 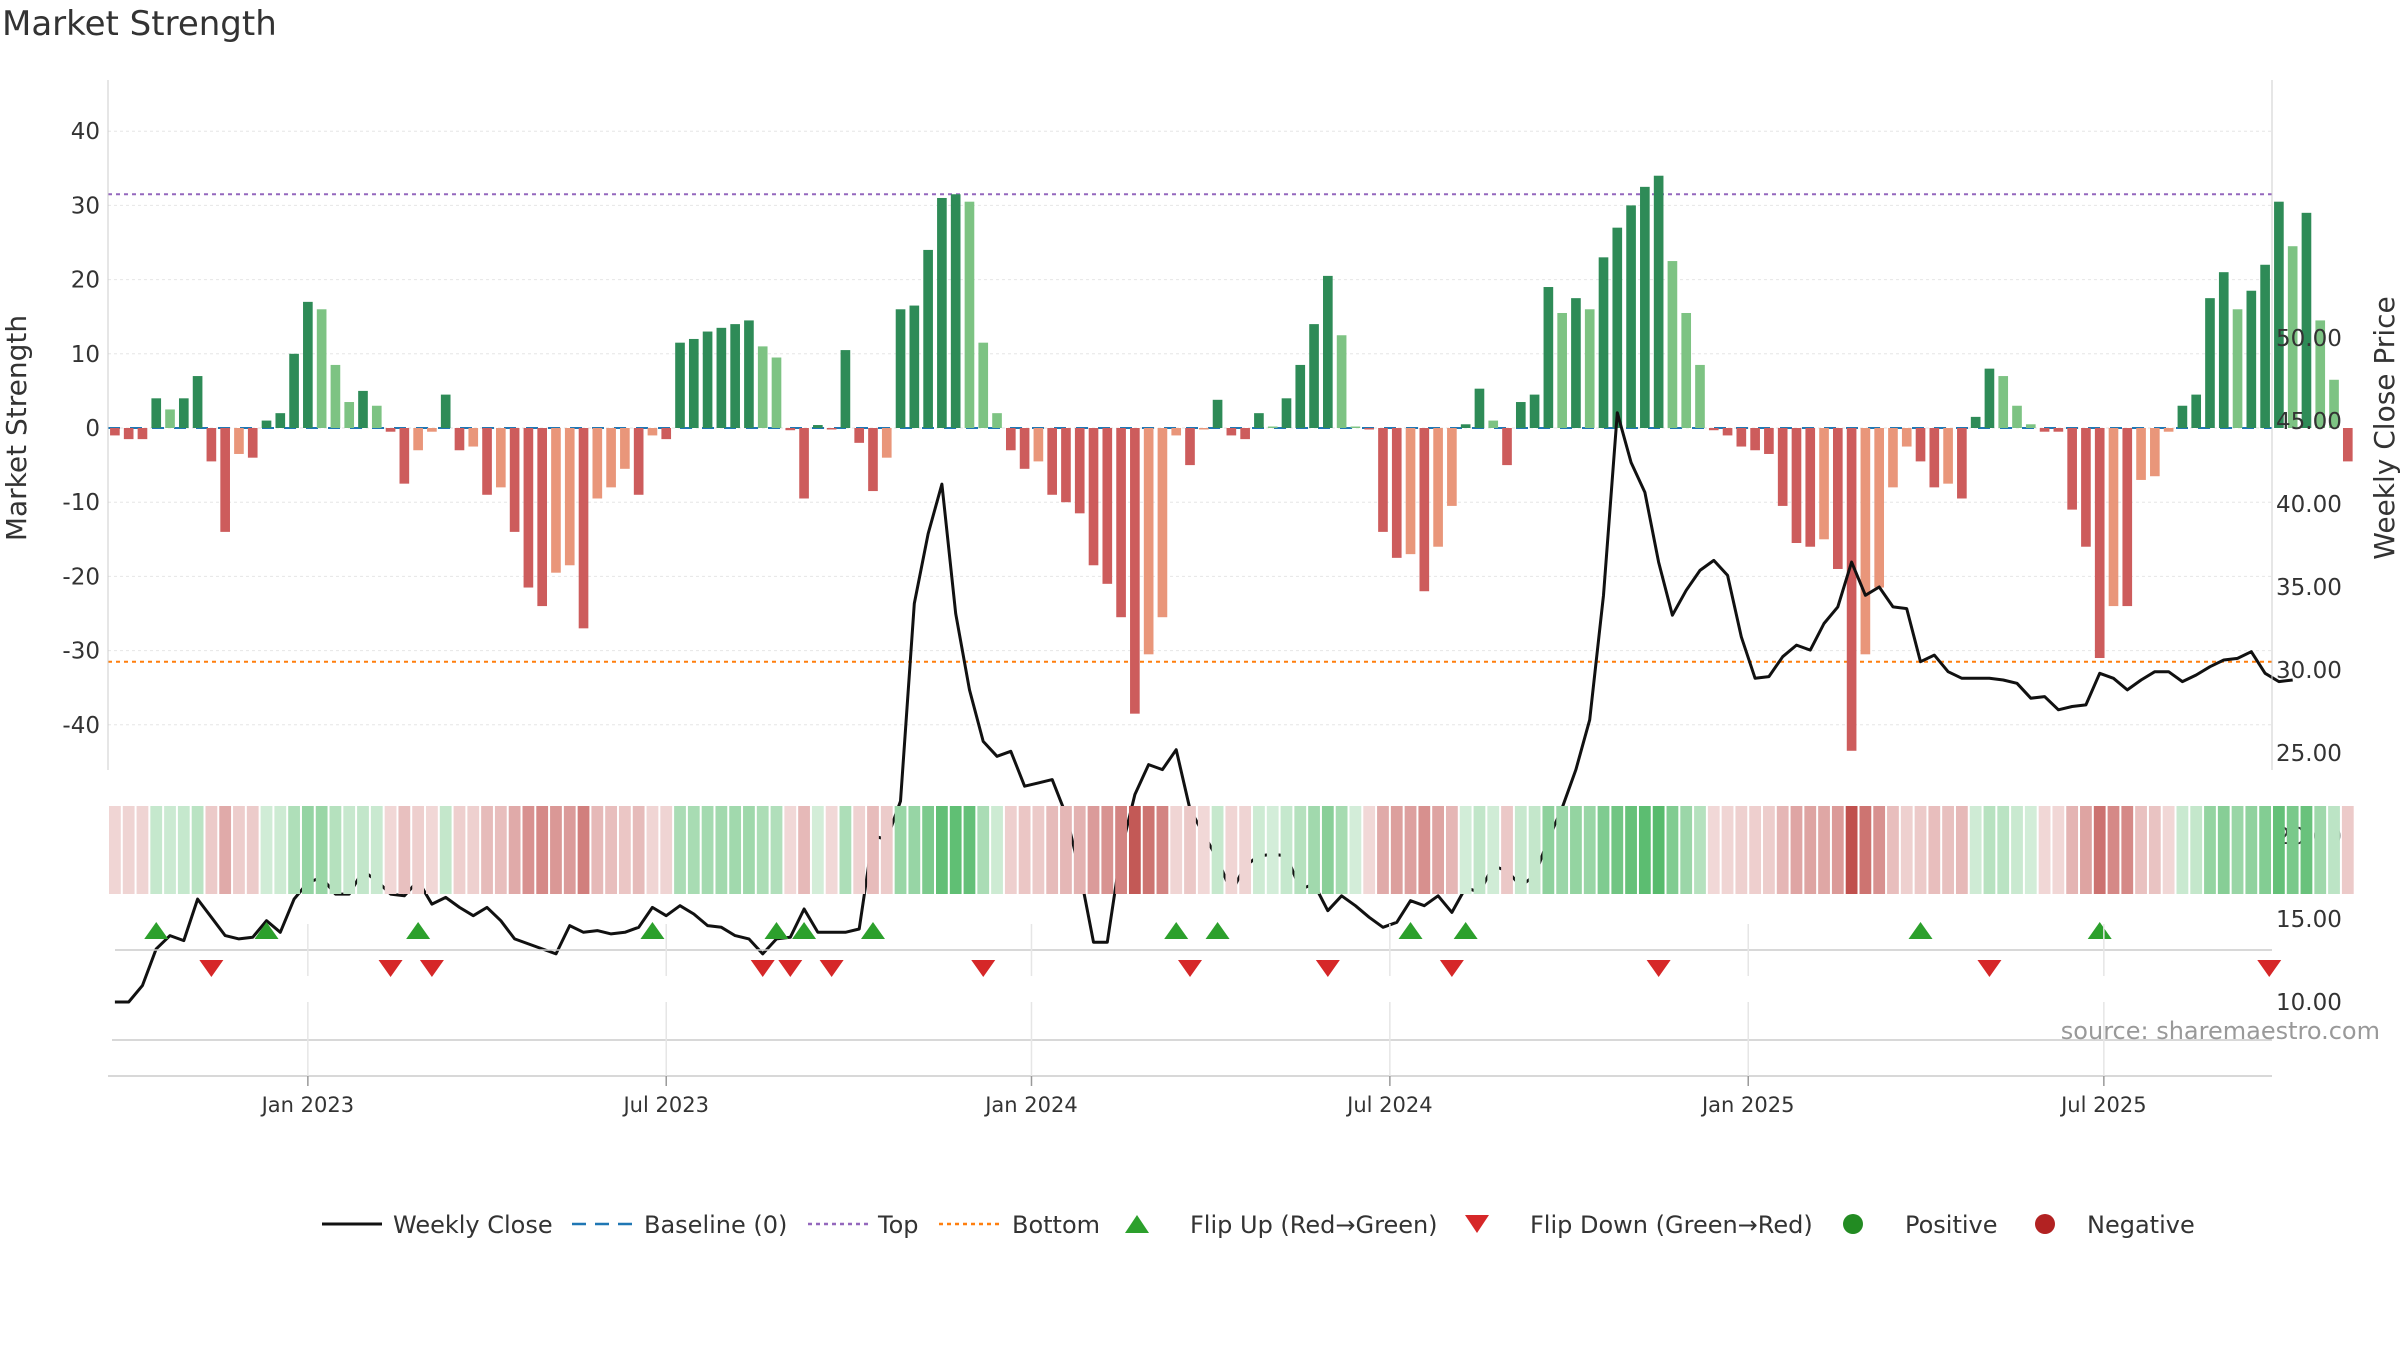 I want to click on legend-label: Positive, so click(x=1951, y=1225).